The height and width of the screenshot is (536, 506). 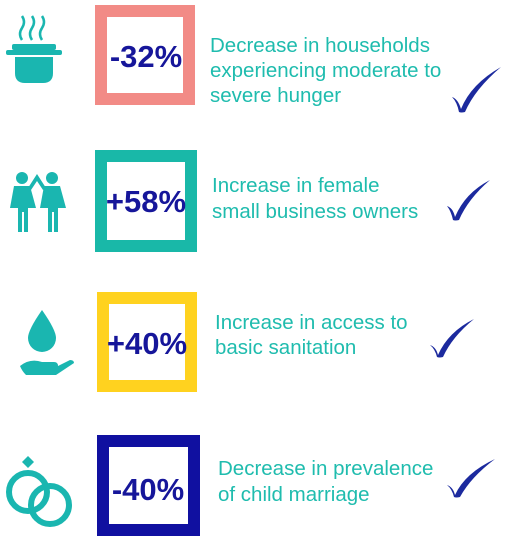 What do you see at coordinates (285, 347) in the screenshot?
I see `description: basic sanitation` at bounding box center [285, 347].